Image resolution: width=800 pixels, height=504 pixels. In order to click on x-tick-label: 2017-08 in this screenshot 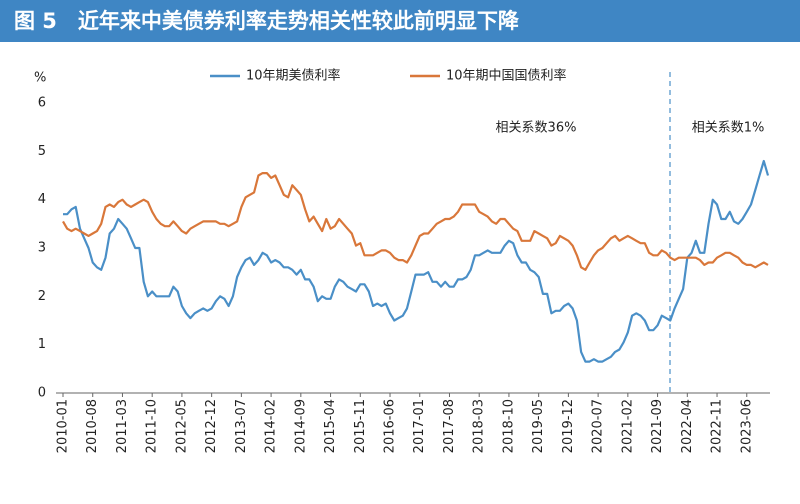, I will do `click(449, 426)`.